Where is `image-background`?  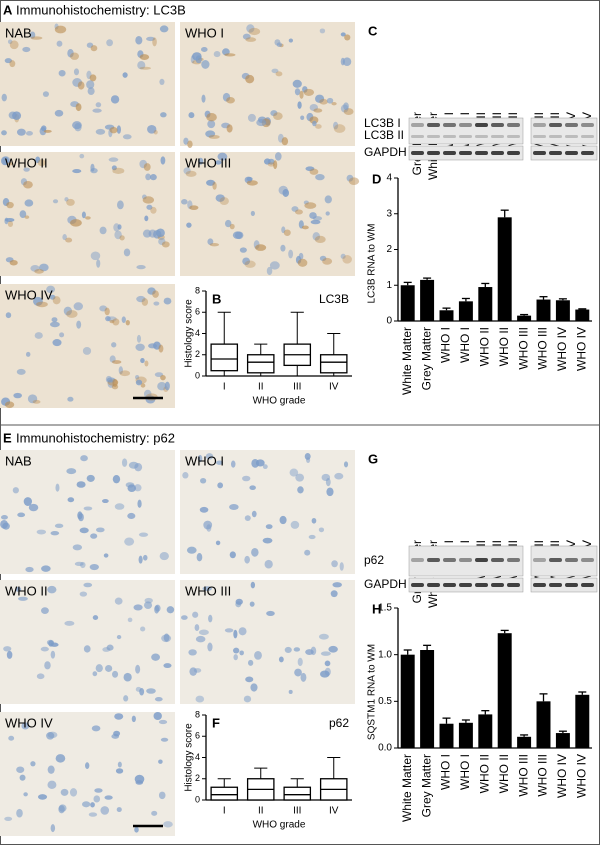 image-background is located at coordinates (87, 214).